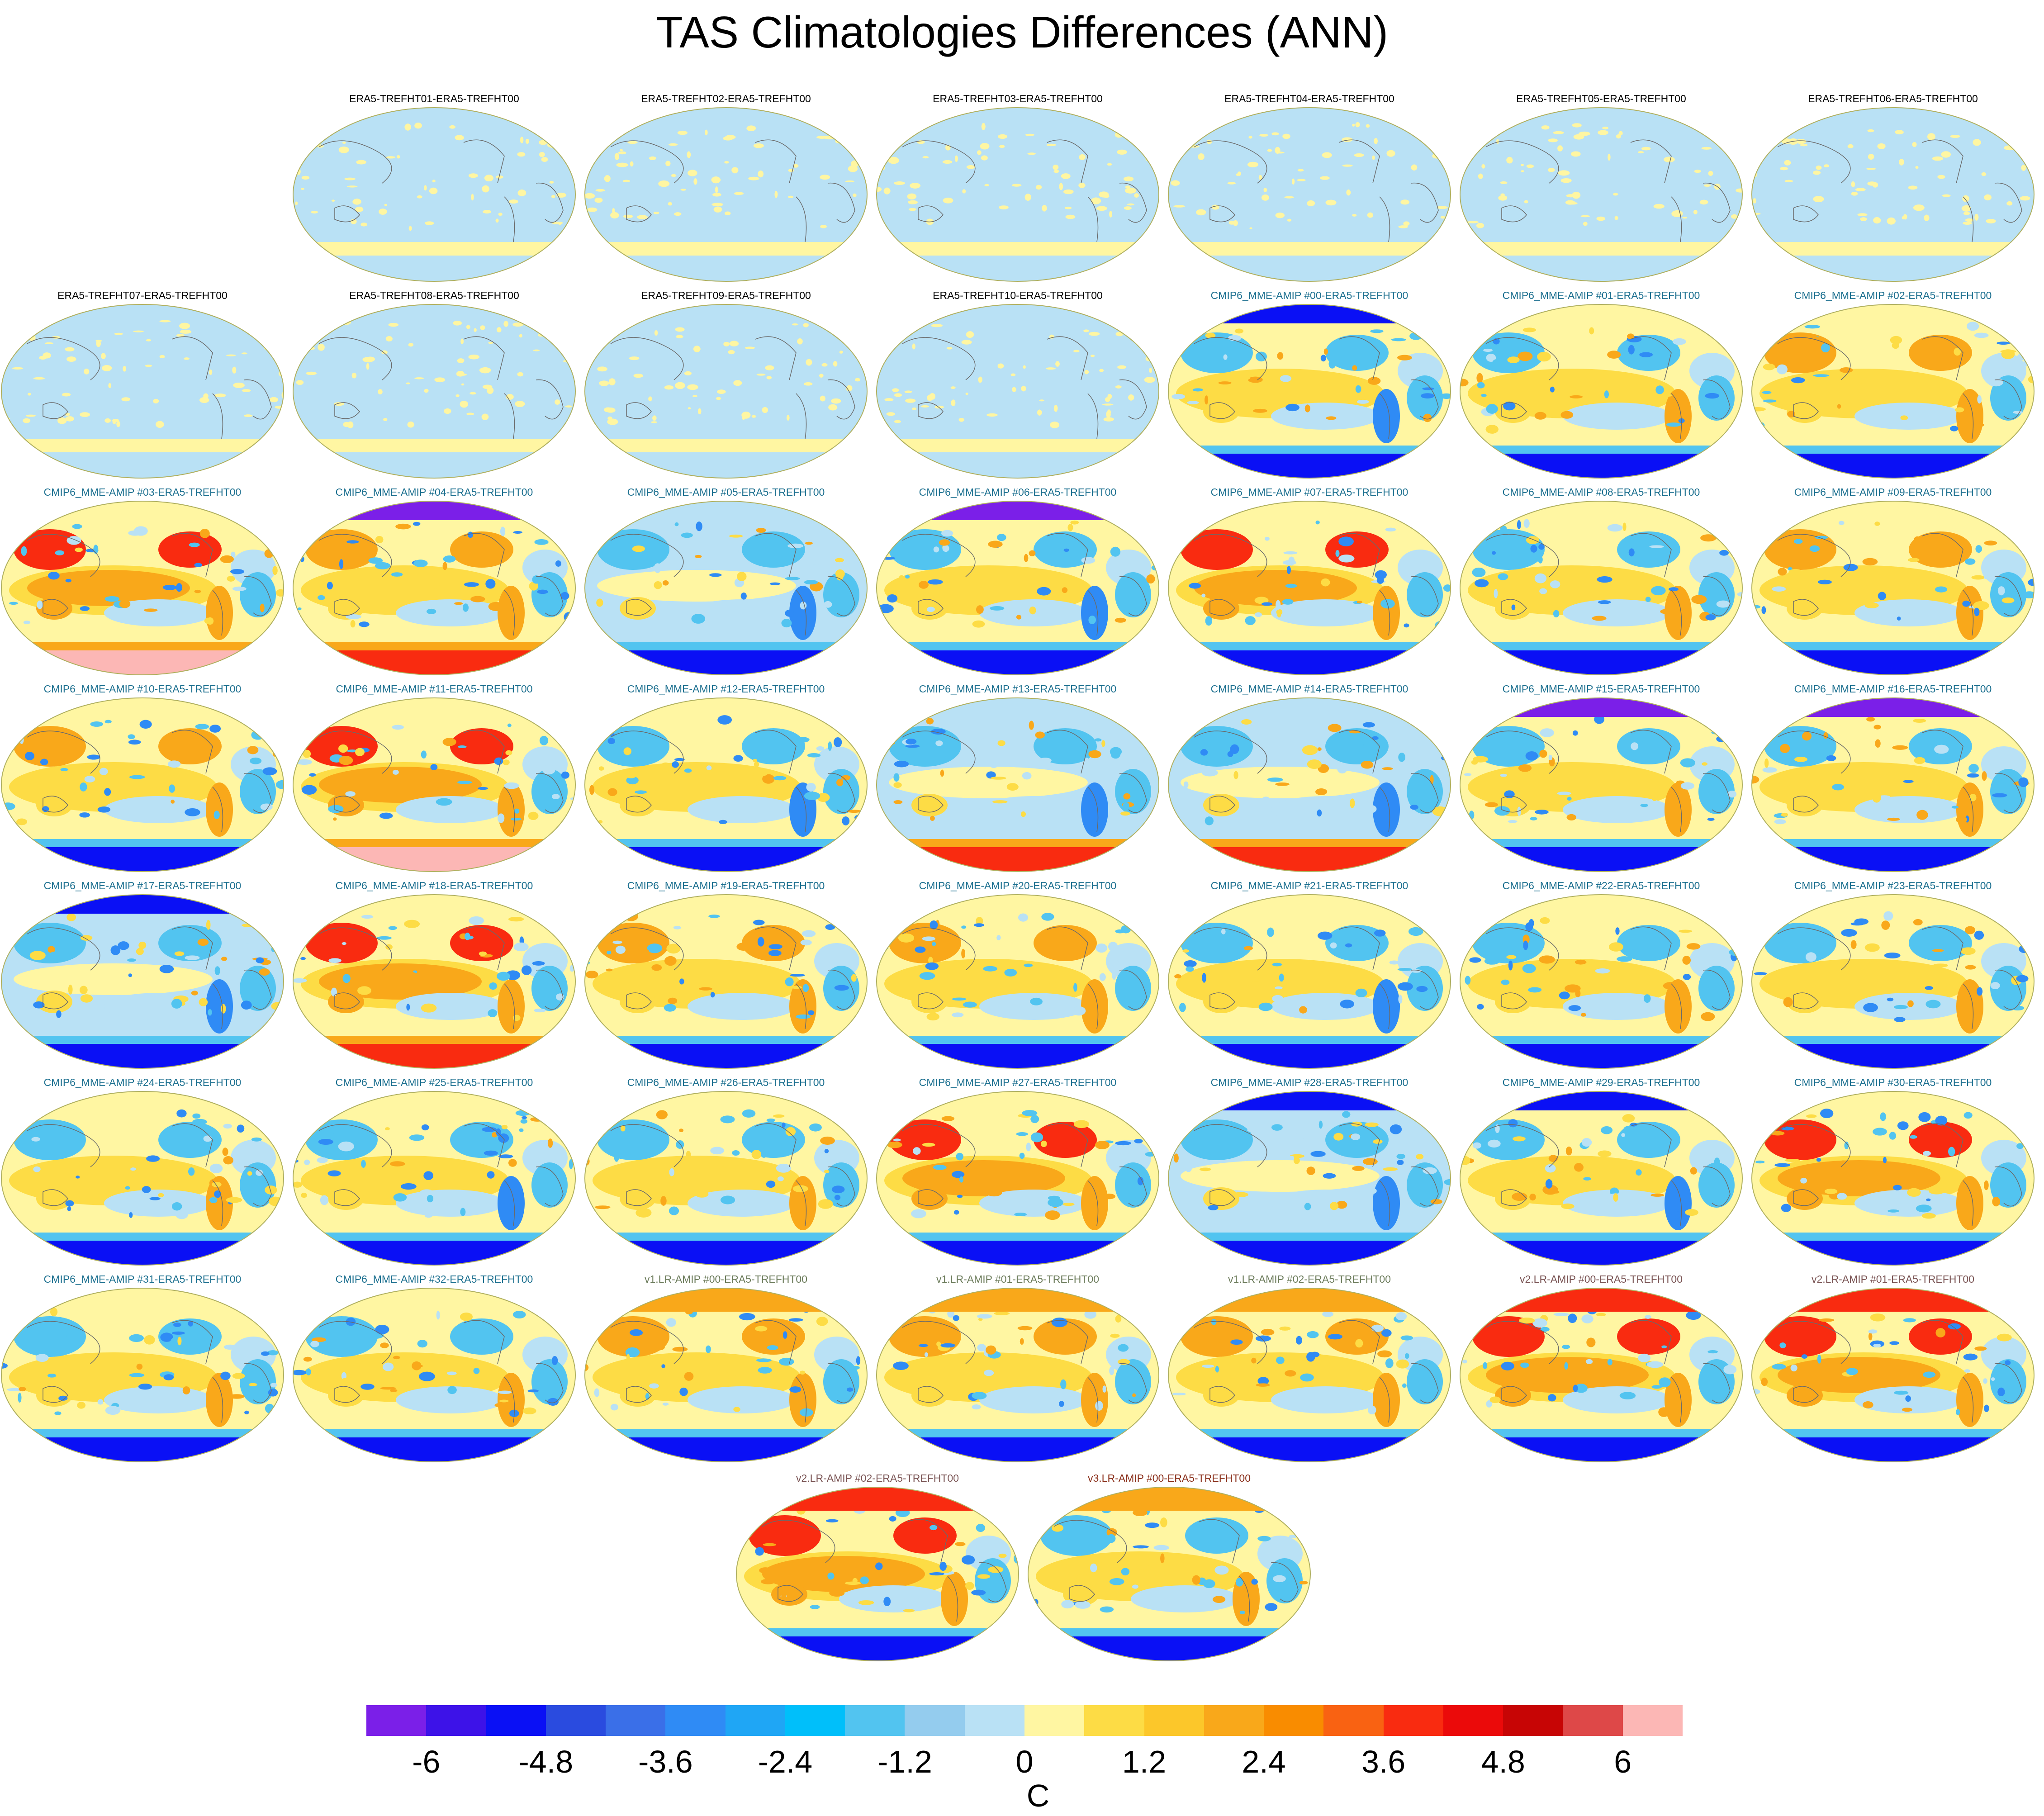  I want to click on north-america-anomaly, so click(925, 1535).